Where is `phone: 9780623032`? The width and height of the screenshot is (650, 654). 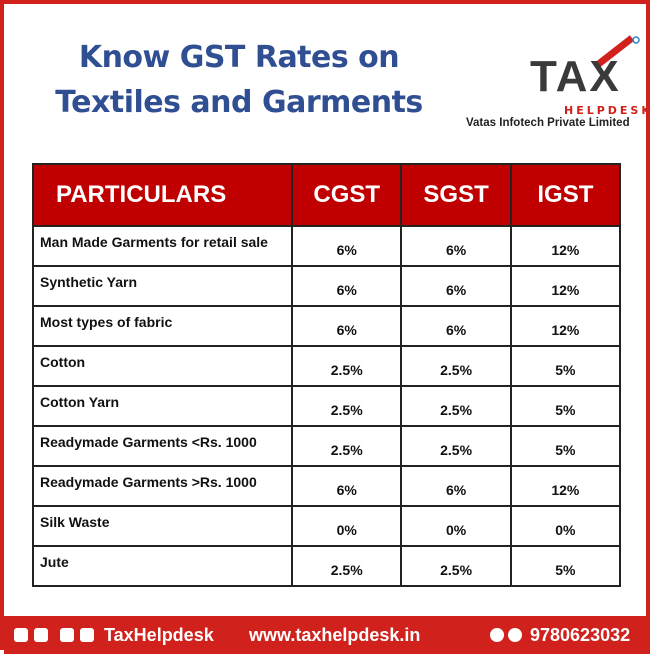
phone: 9780623032 is located at coordinates (580, 635).